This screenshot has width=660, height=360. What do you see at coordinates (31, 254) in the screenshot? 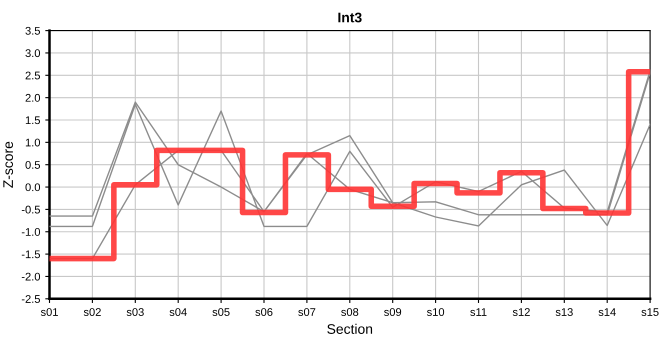
I see `y-tick-label: -1.5` at bounding box center [31, 254].